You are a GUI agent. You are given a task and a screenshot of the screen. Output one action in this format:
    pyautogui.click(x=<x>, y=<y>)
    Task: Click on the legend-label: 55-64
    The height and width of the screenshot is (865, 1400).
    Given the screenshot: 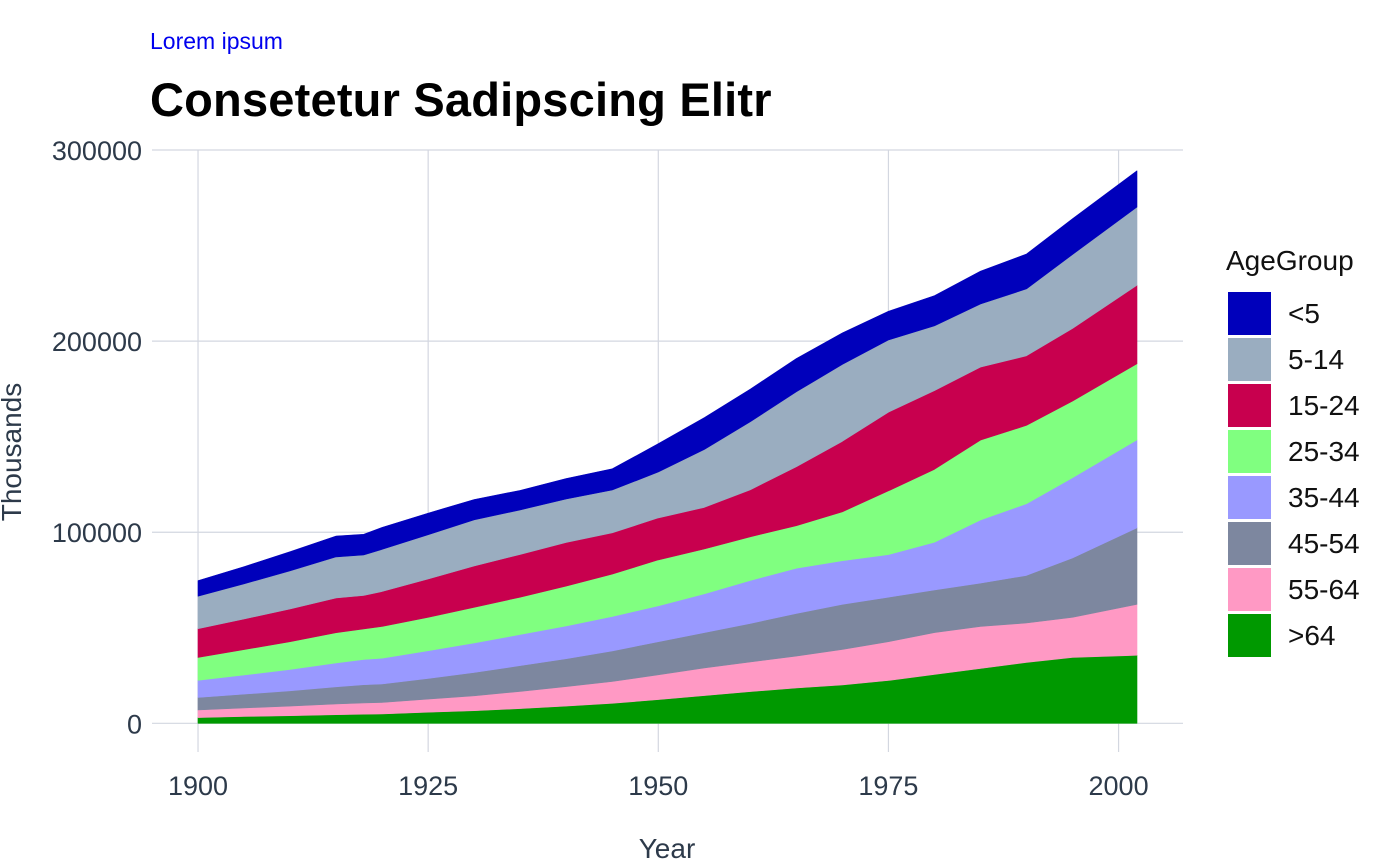 What is the action you would take?
    pyautogui.click(x=1324, y=589)
    